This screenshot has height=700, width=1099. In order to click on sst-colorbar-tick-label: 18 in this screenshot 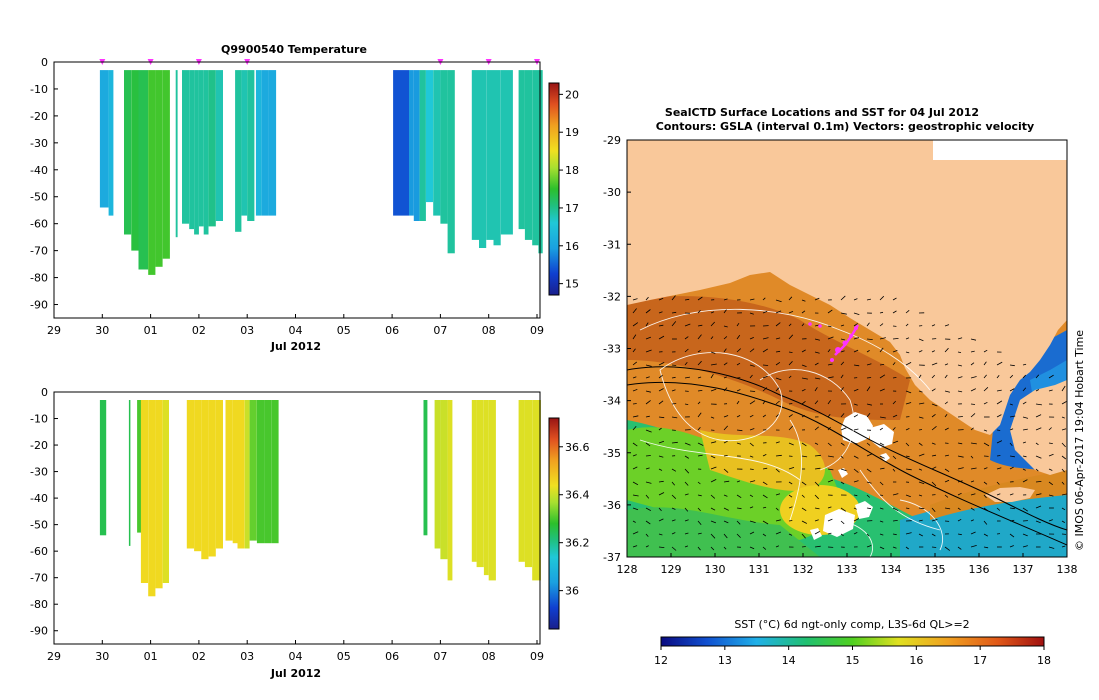, I will do `click(1044, 660)`.